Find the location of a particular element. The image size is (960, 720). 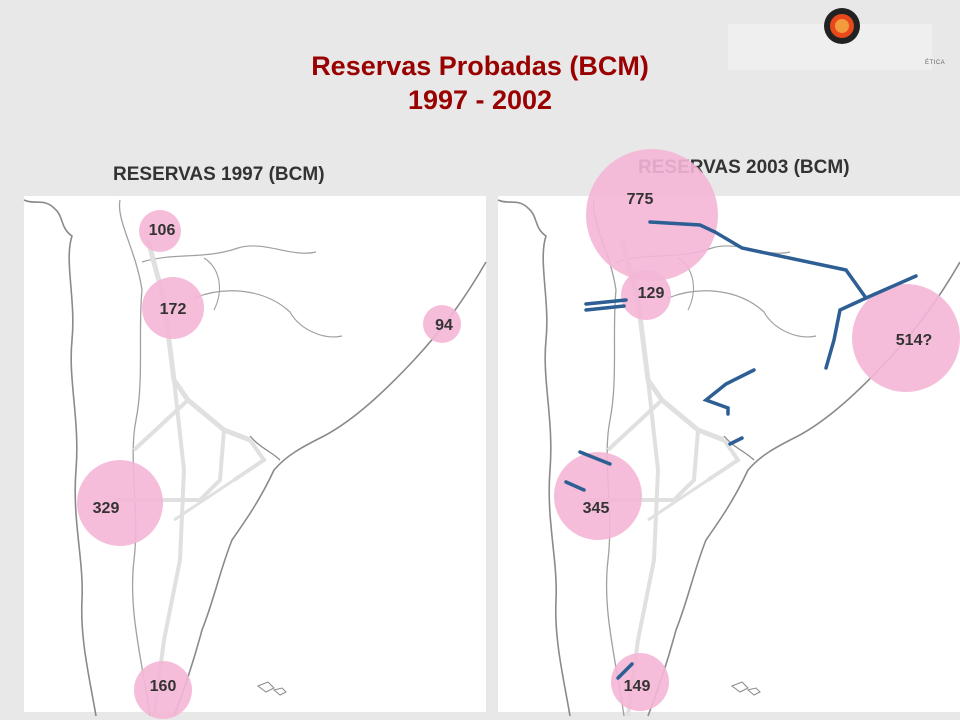

logo-text: ÉTICA is located at coordinates (935, 63).